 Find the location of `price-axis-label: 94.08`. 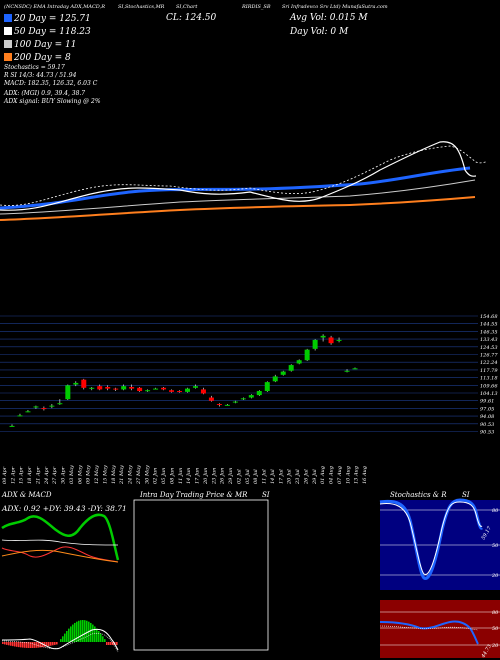

price-axis-label: 94.08 is located at coordinates (487, 417).